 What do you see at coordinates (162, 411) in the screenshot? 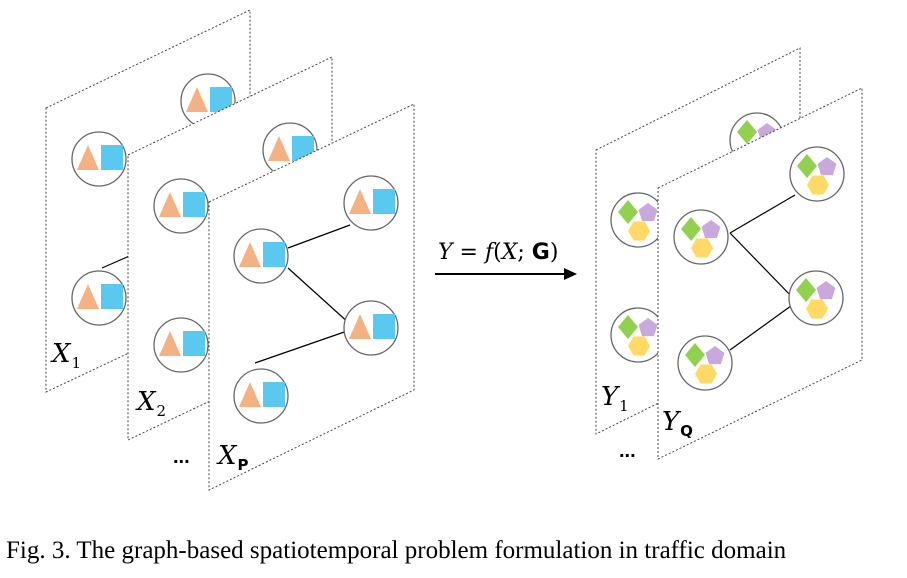
I see `frame-label-subscript: 2` at bounding box center [162, 411].